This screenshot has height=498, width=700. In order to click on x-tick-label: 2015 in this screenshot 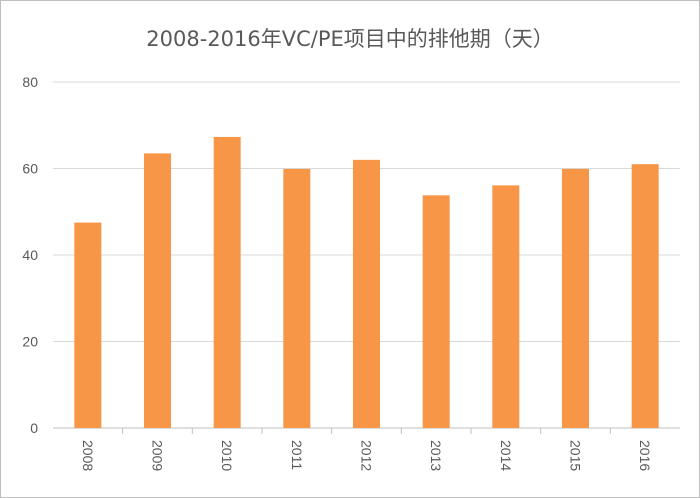, I will do `click(576, 455)`.